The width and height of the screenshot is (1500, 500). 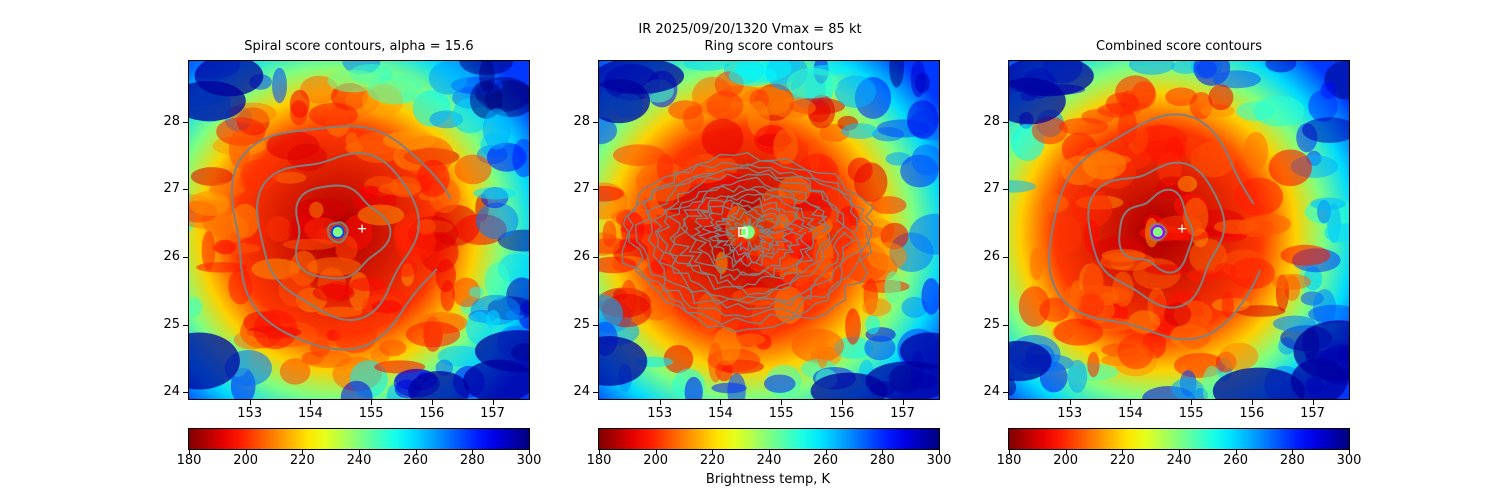 What do you see at coordinates (743, 232) in the screenshot?
I see `center-square-marker` at bounding box center [743, 232].